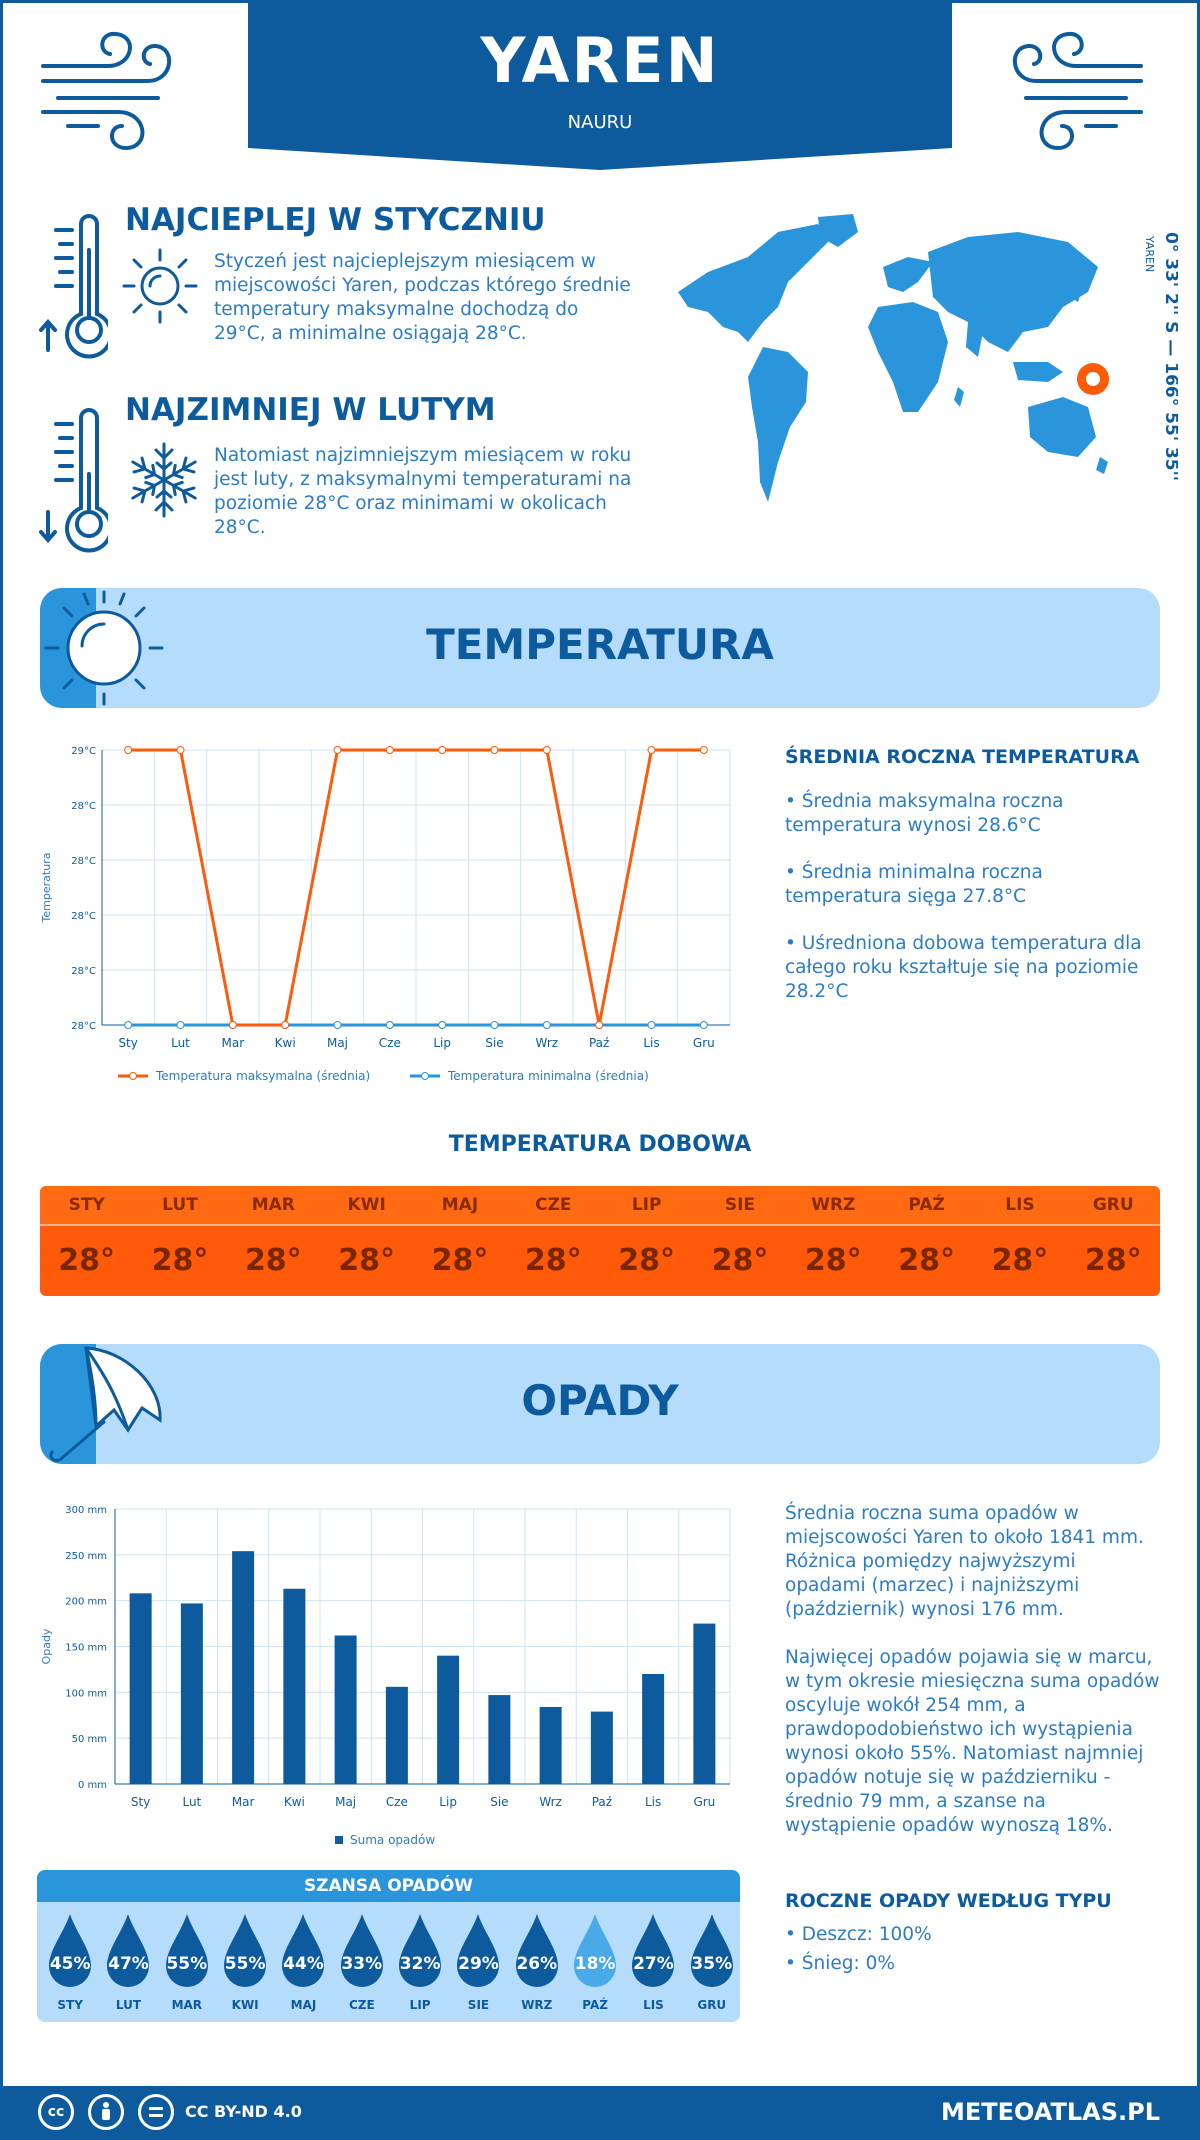  What do you see at coordinates (105, 1404) in the screenshot?
I see `umbrella-icon` at bounding box center [105, 1404].